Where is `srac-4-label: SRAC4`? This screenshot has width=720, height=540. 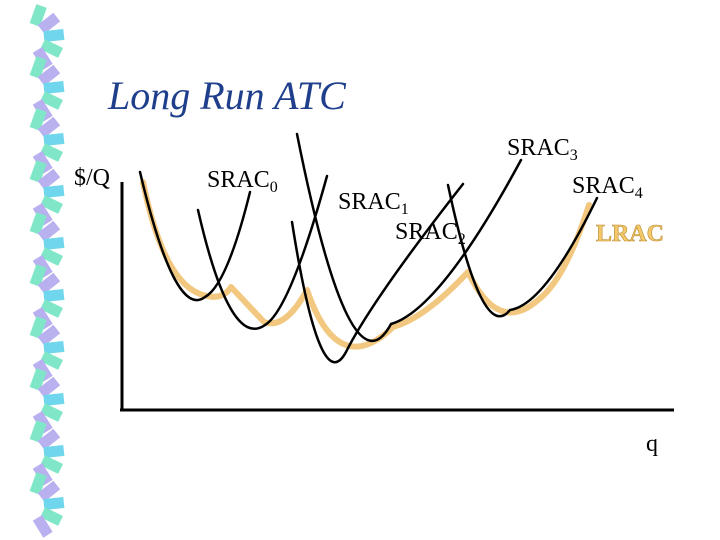 srac-4-label: SRAC4 is located at coordinates (607, 187).